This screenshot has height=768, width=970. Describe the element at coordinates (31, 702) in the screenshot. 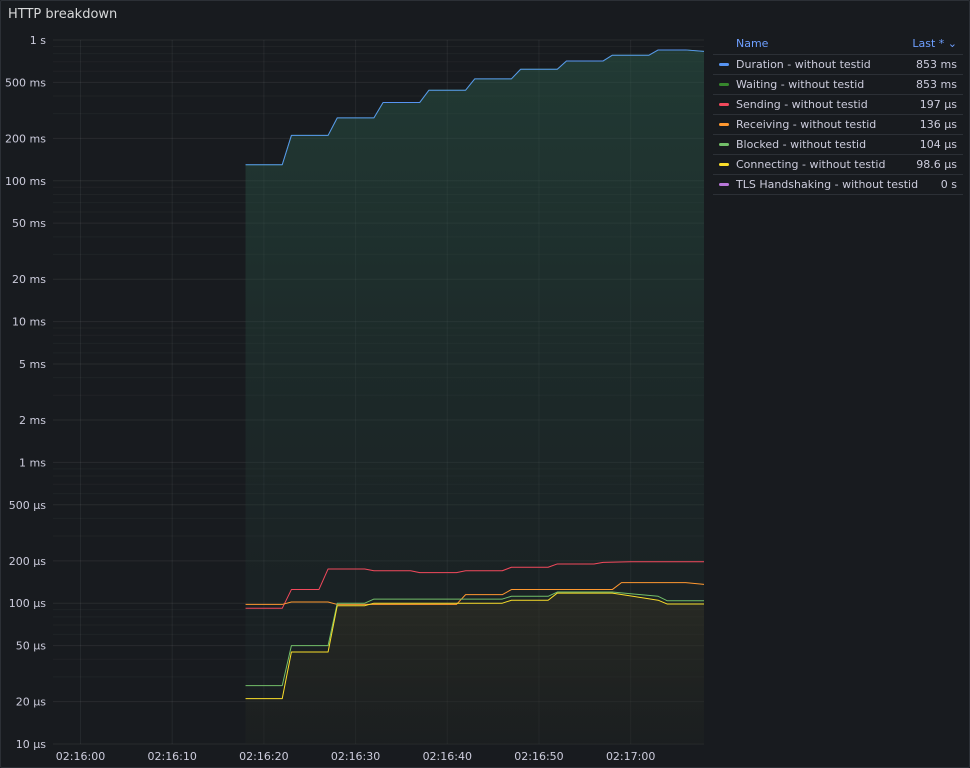

I see `y-tick-label: 20 µs` at that location.